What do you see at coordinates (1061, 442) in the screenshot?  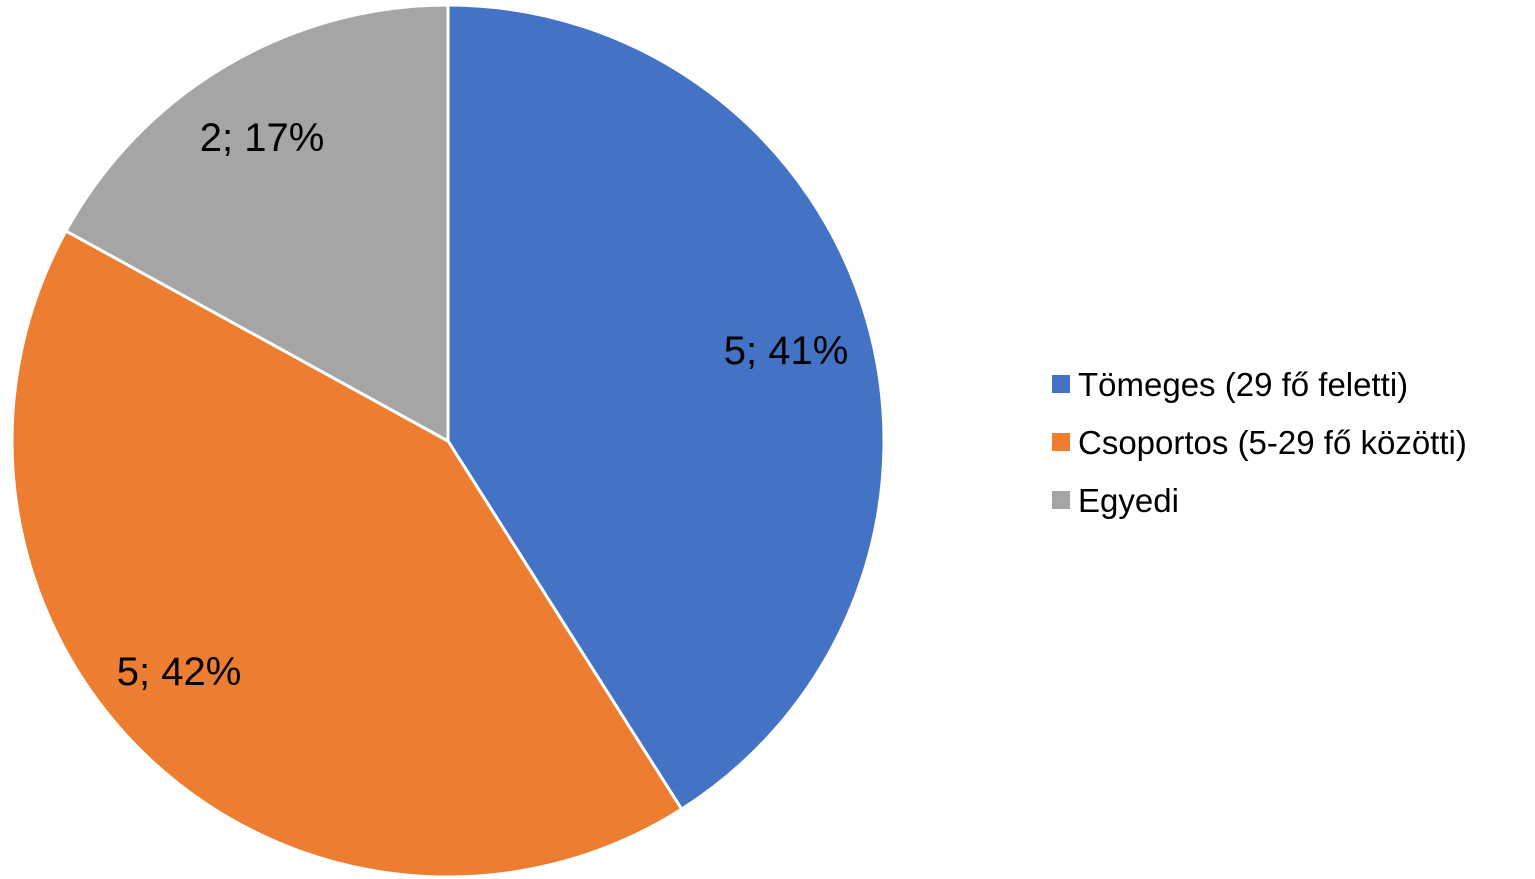 I see `legend-swatch-csoportos` at bounding box center [1061, 442].